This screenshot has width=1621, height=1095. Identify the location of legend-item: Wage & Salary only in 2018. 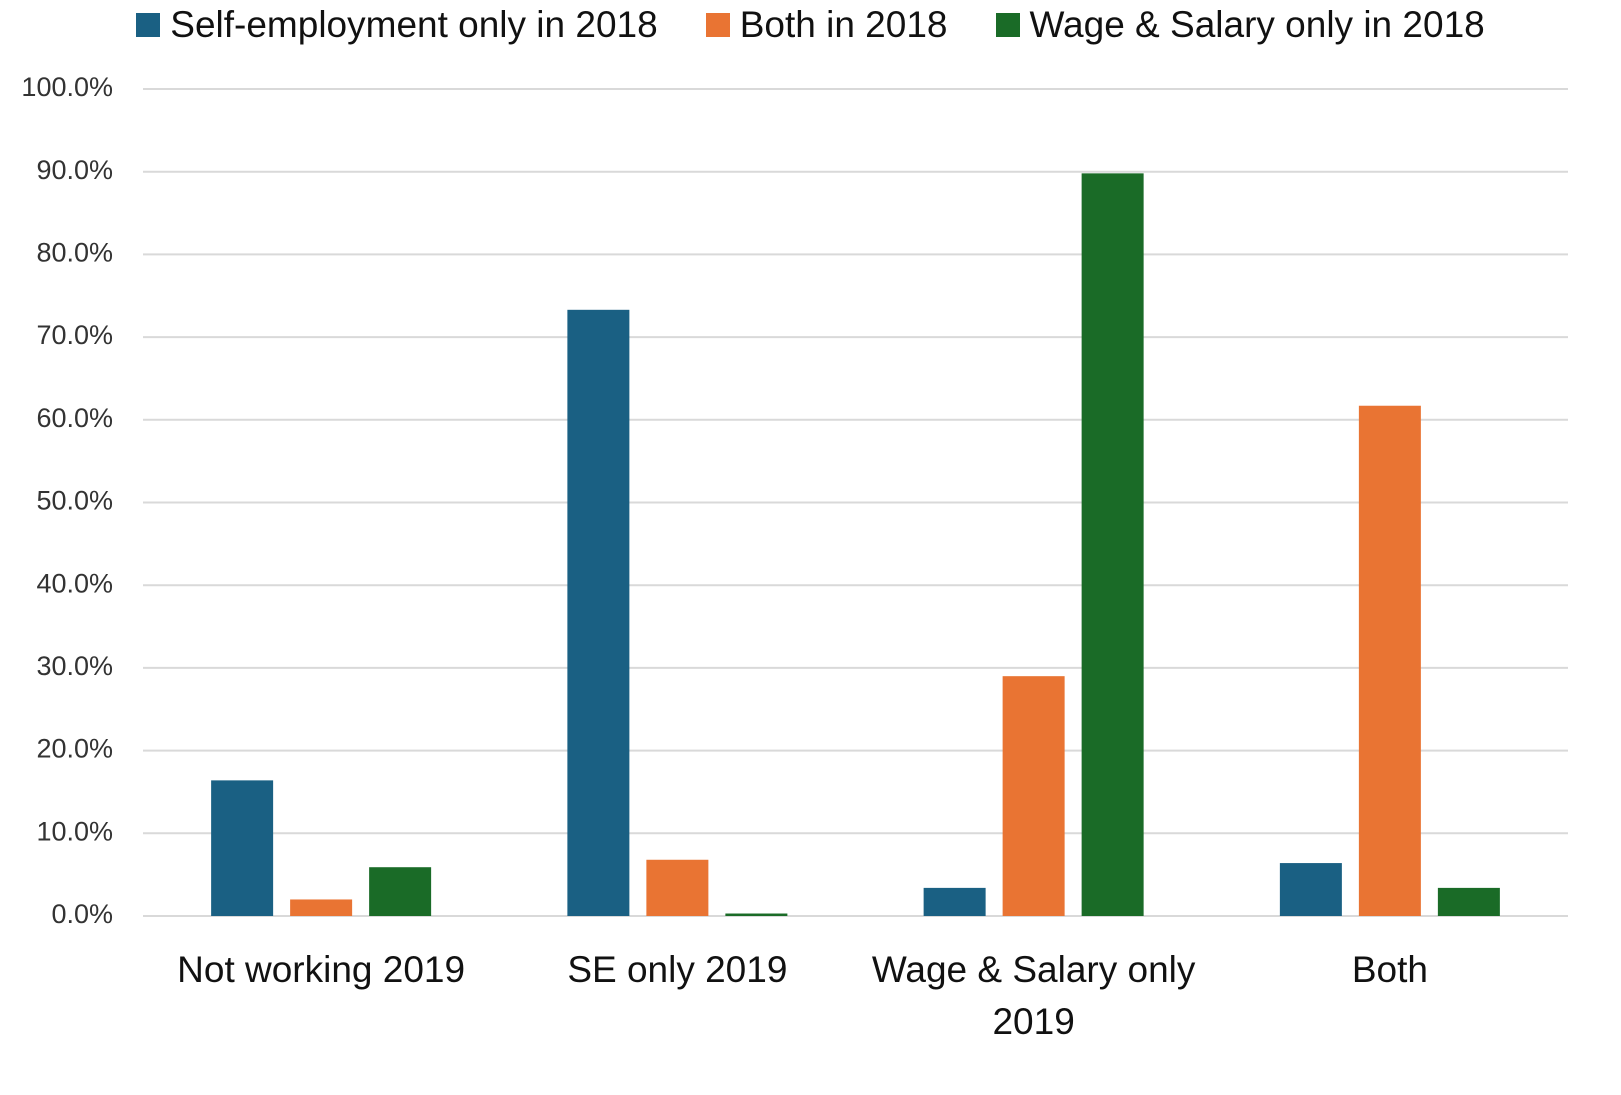
(1240, 25).